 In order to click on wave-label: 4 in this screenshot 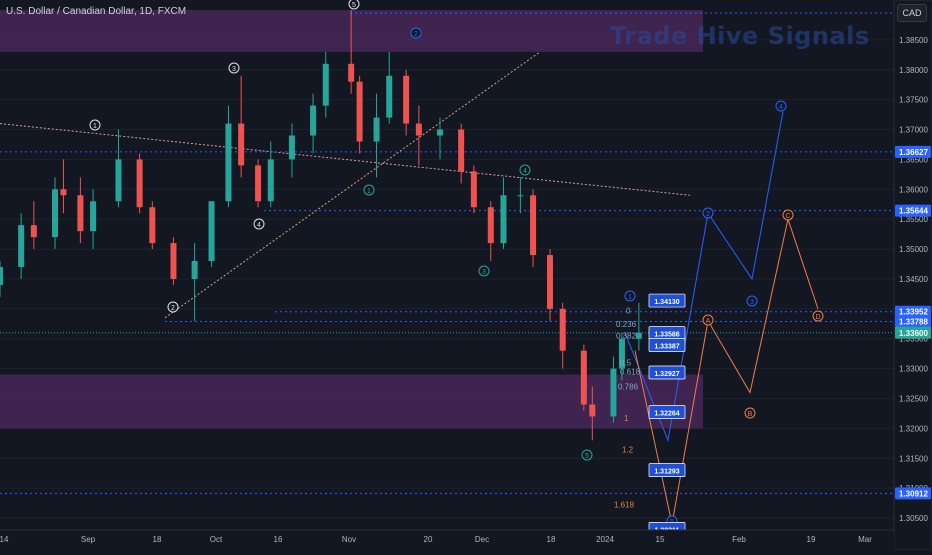, I will do `click(259, 224)`.